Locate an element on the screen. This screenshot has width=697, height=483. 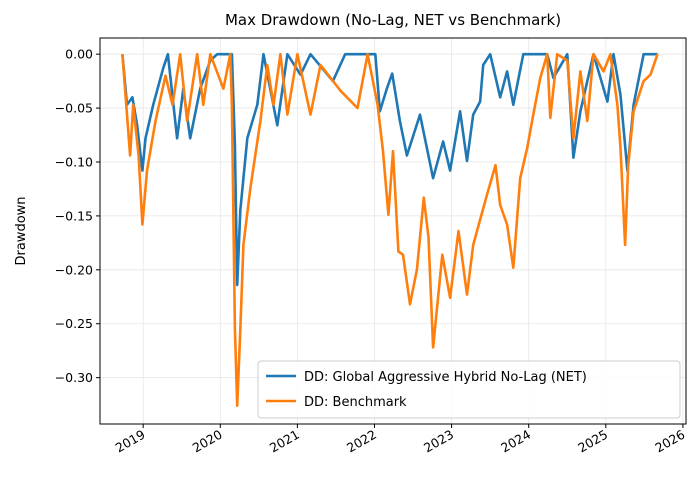
y-tick-label: −0.20 is located at coordinates (74, 269).